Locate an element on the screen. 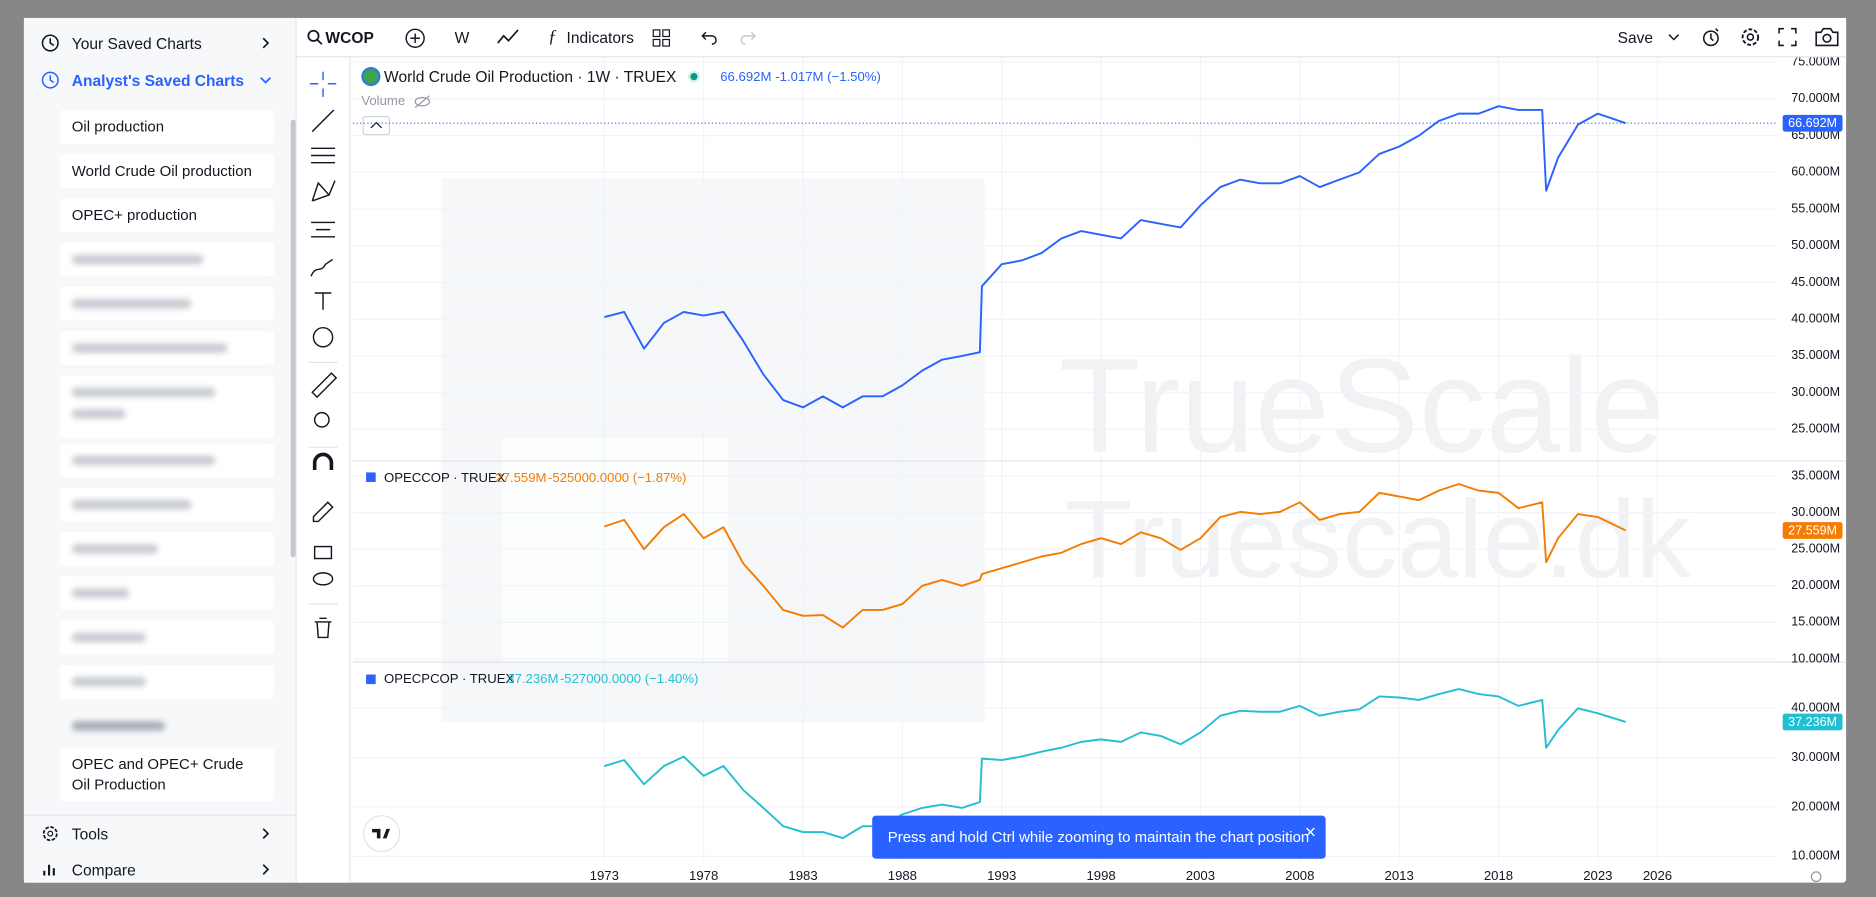 The width and height of the screenshot is (1876, 897). legend-value: 27.559M is located at coordinates (520, 477).